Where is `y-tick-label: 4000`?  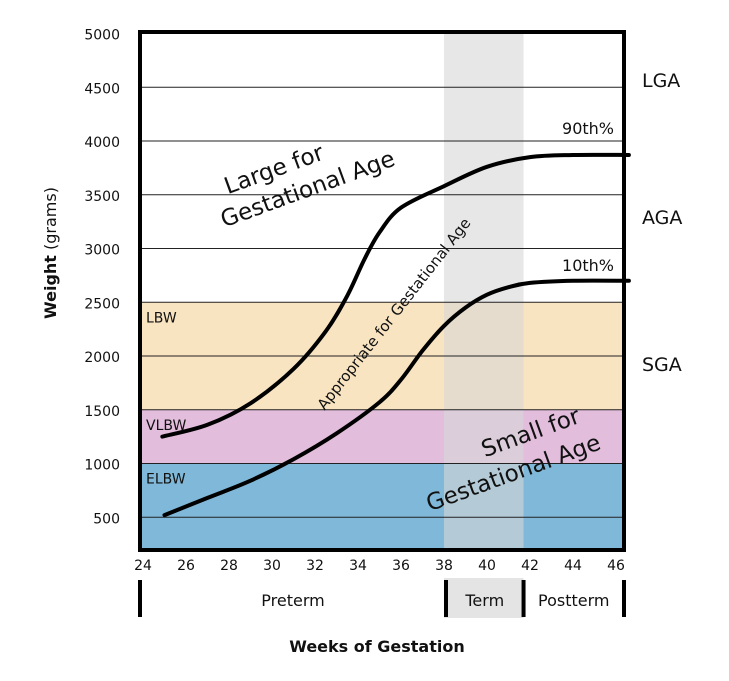
y-tick-label: 4000 is located at coordinates (102, 143).